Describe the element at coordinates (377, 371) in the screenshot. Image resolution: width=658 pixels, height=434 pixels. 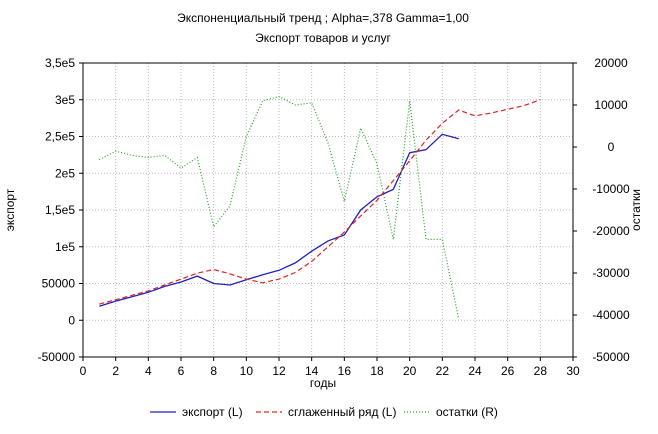
I see `x-tick-label: 18` at that location.